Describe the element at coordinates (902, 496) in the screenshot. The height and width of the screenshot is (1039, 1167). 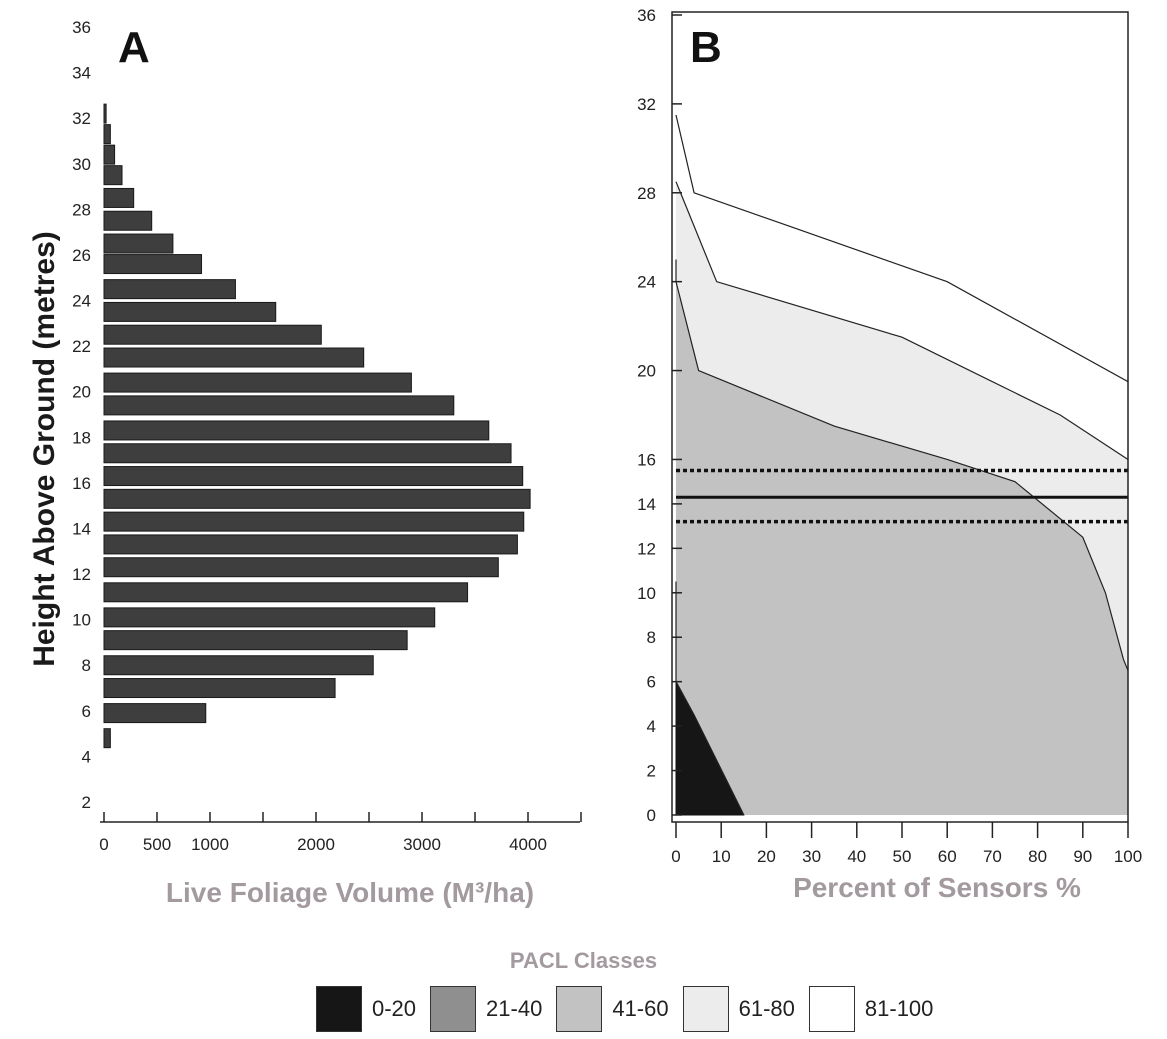
I see `panel-b-reference-lines` at that location.